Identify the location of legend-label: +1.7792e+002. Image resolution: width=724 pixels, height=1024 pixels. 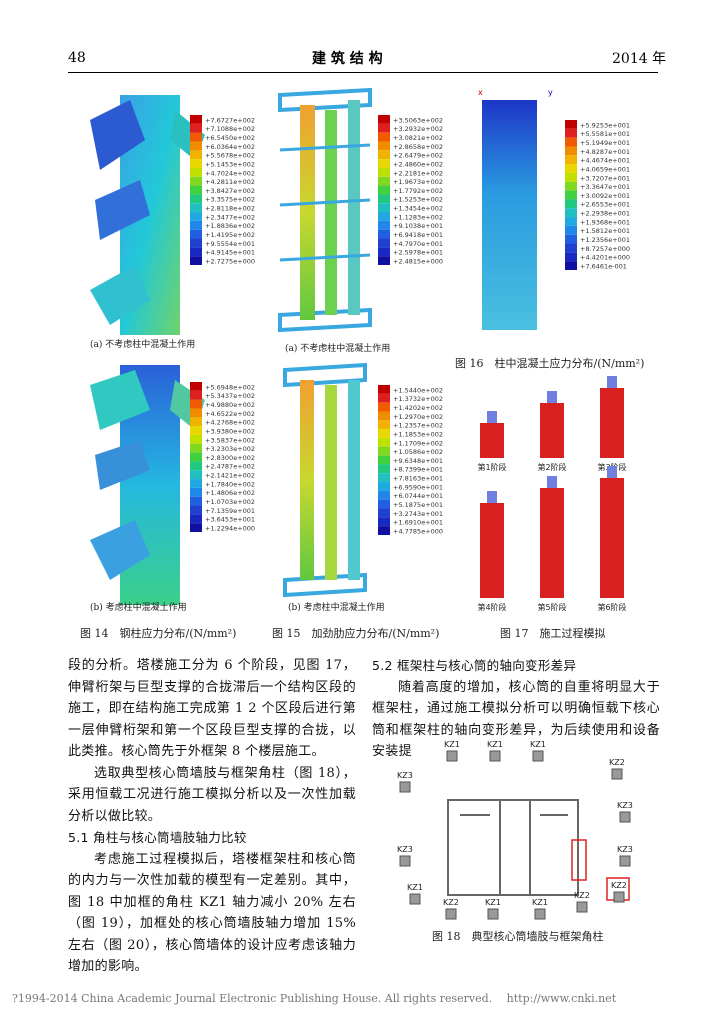
(418, 191).